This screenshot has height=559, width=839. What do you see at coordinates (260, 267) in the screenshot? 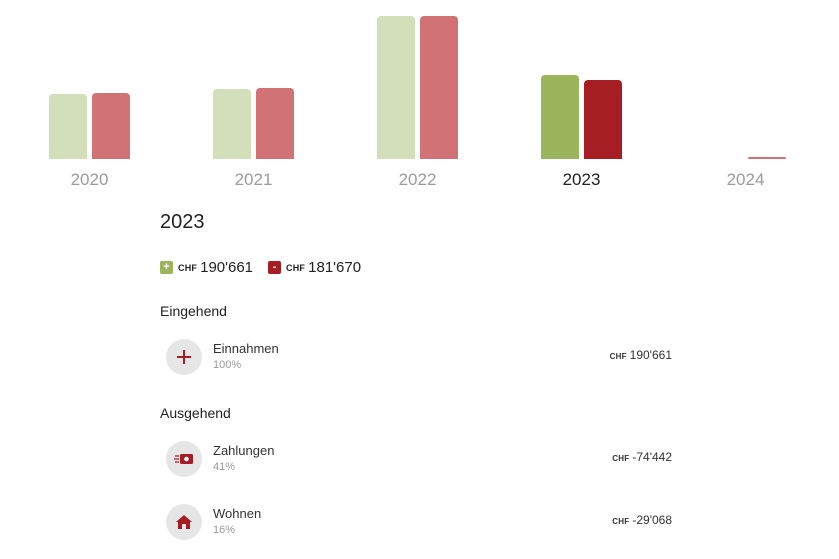
I see `year-totals: + CHF 190'661 - CHF 181'670` at bounding box center [260, 267].